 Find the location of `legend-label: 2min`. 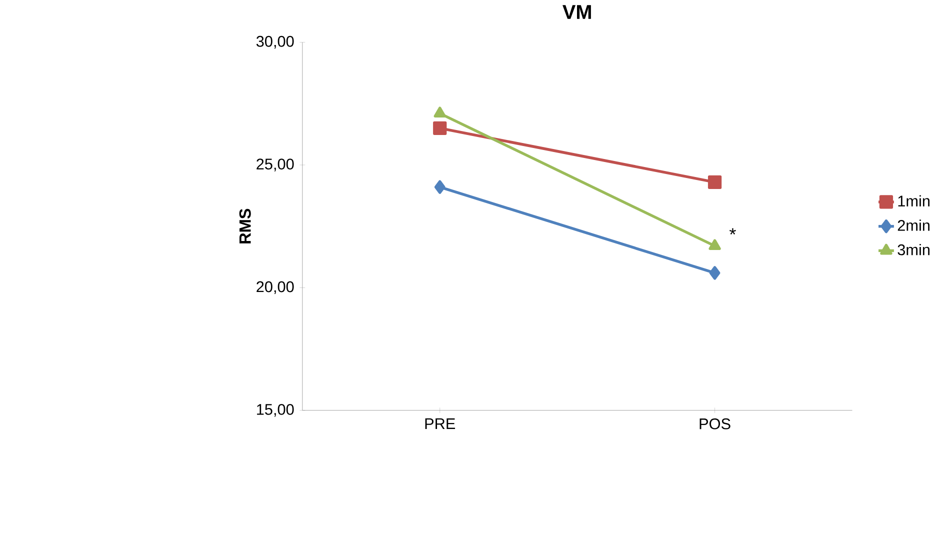

legend-label: 2min is located at coordinates (914, 225).